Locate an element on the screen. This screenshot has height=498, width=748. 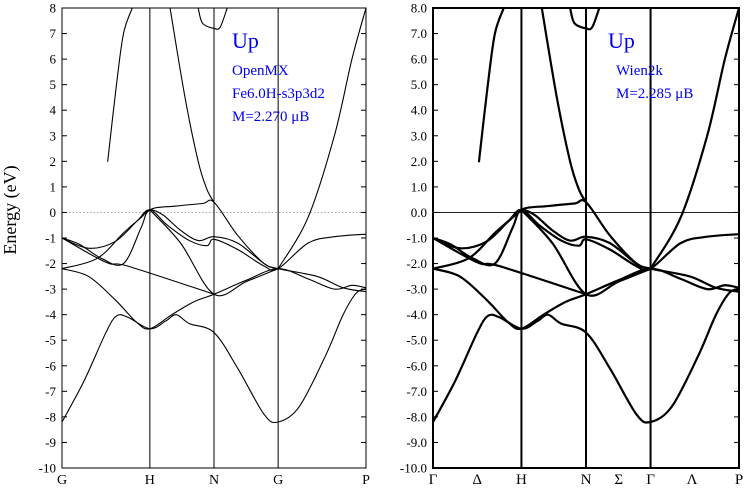
y-tick-label: 0.0 is located at coordinates (419, 212).